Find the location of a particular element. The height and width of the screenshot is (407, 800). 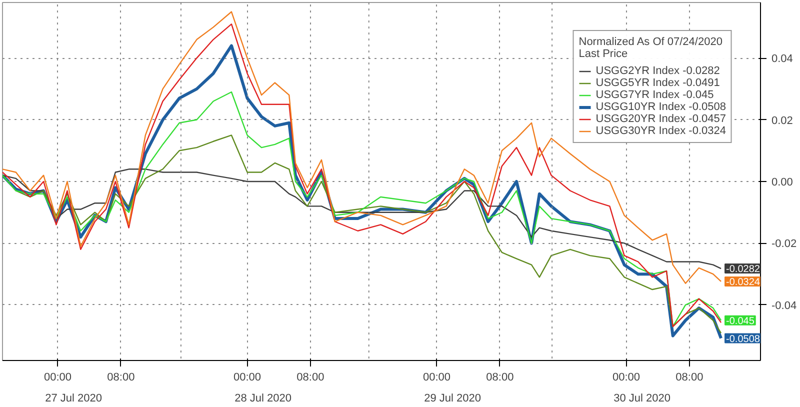

legend-label: USGG5YR Index -0.0491 is located at coordinates (658, 83).